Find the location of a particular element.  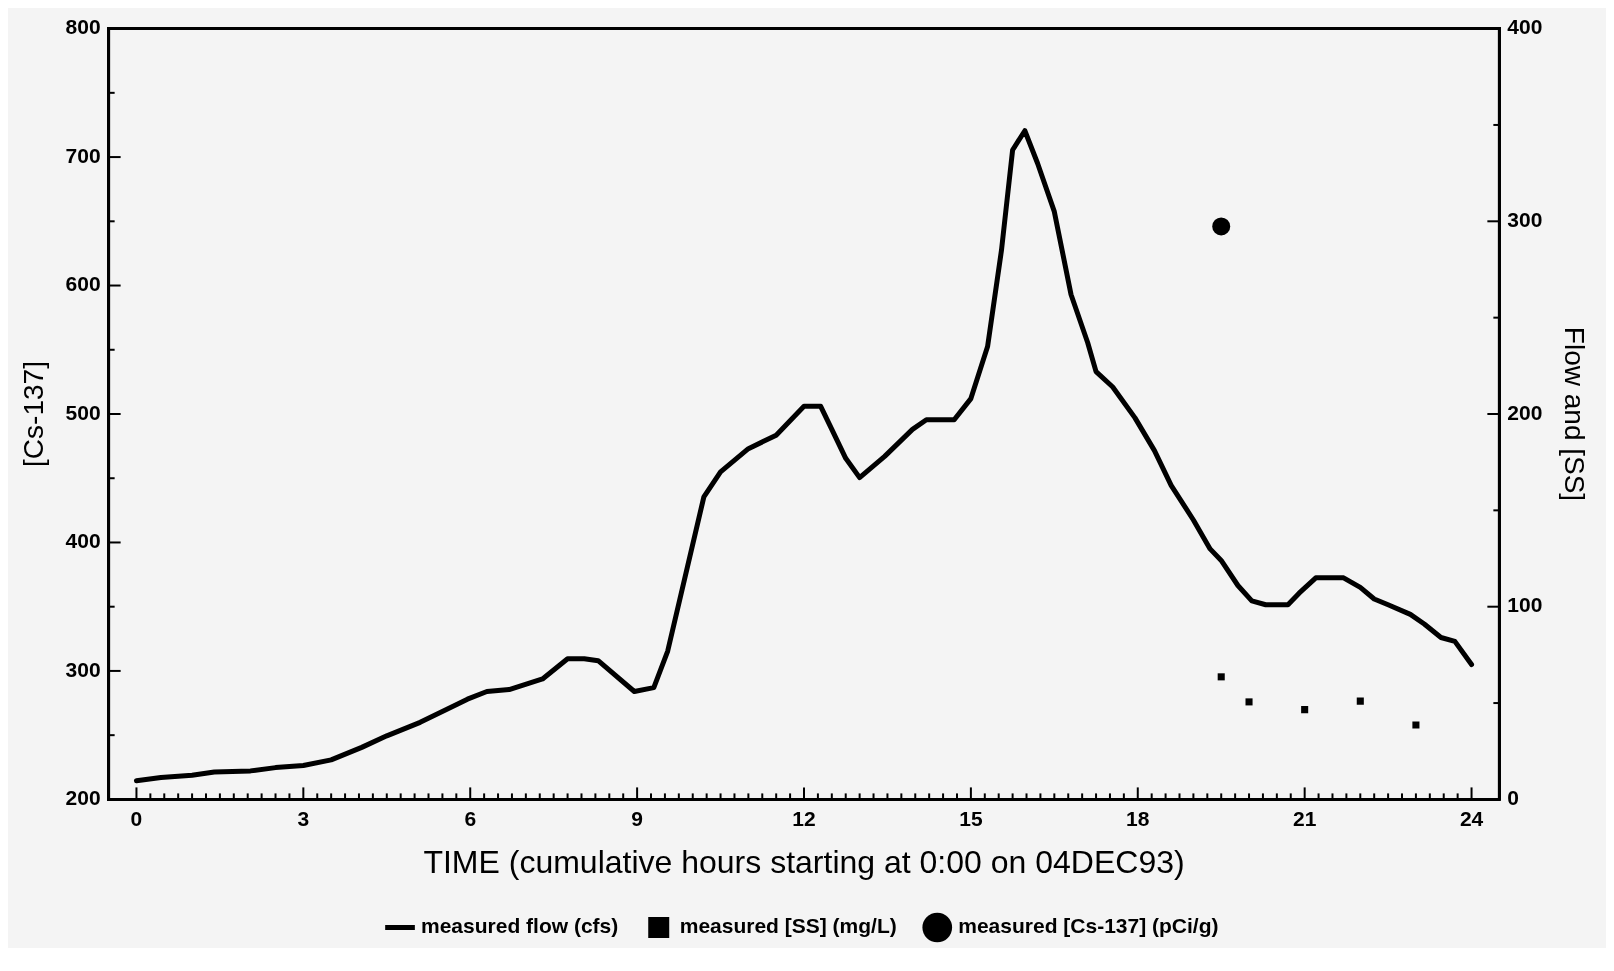

x-tick-label: 3 is located at coordinates (303, 818).